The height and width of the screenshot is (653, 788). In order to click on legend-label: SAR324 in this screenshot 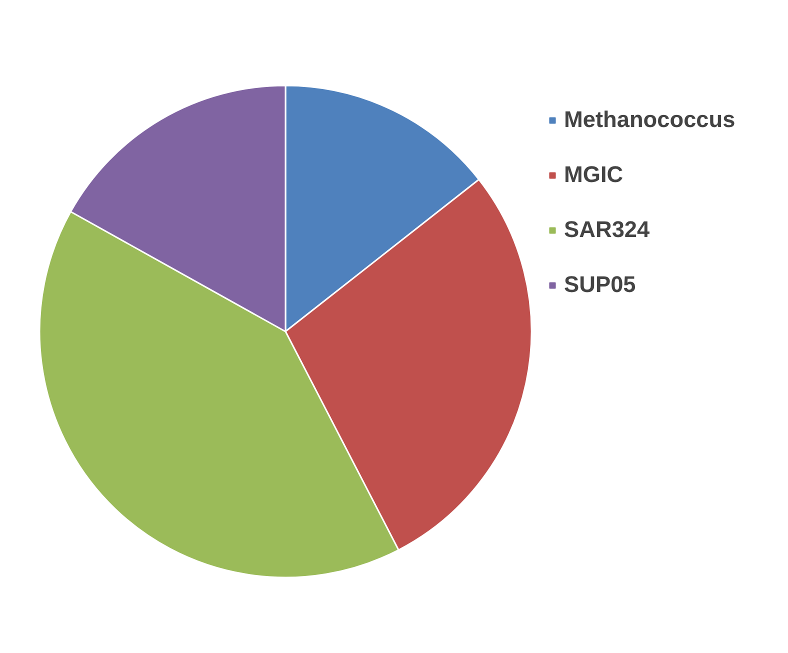, I will do `click(607, 229)`.